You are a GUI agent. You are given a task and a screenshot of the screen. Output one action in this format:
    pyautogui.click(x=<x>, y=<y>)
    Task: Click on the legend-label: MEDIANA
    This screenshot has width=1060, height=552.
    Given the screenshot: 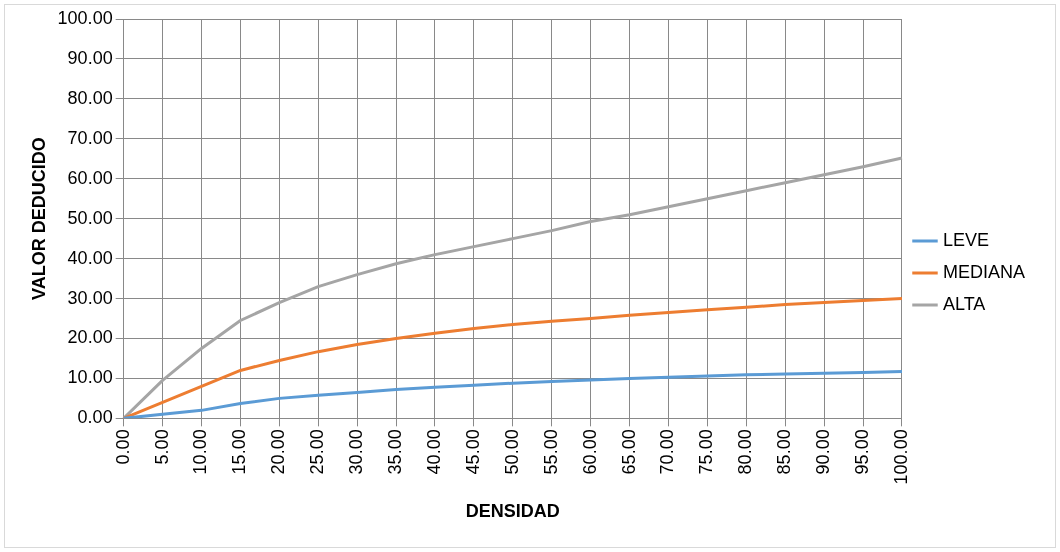 What is the action you would take?
    pyautogui.click(x=983, y=271)
    